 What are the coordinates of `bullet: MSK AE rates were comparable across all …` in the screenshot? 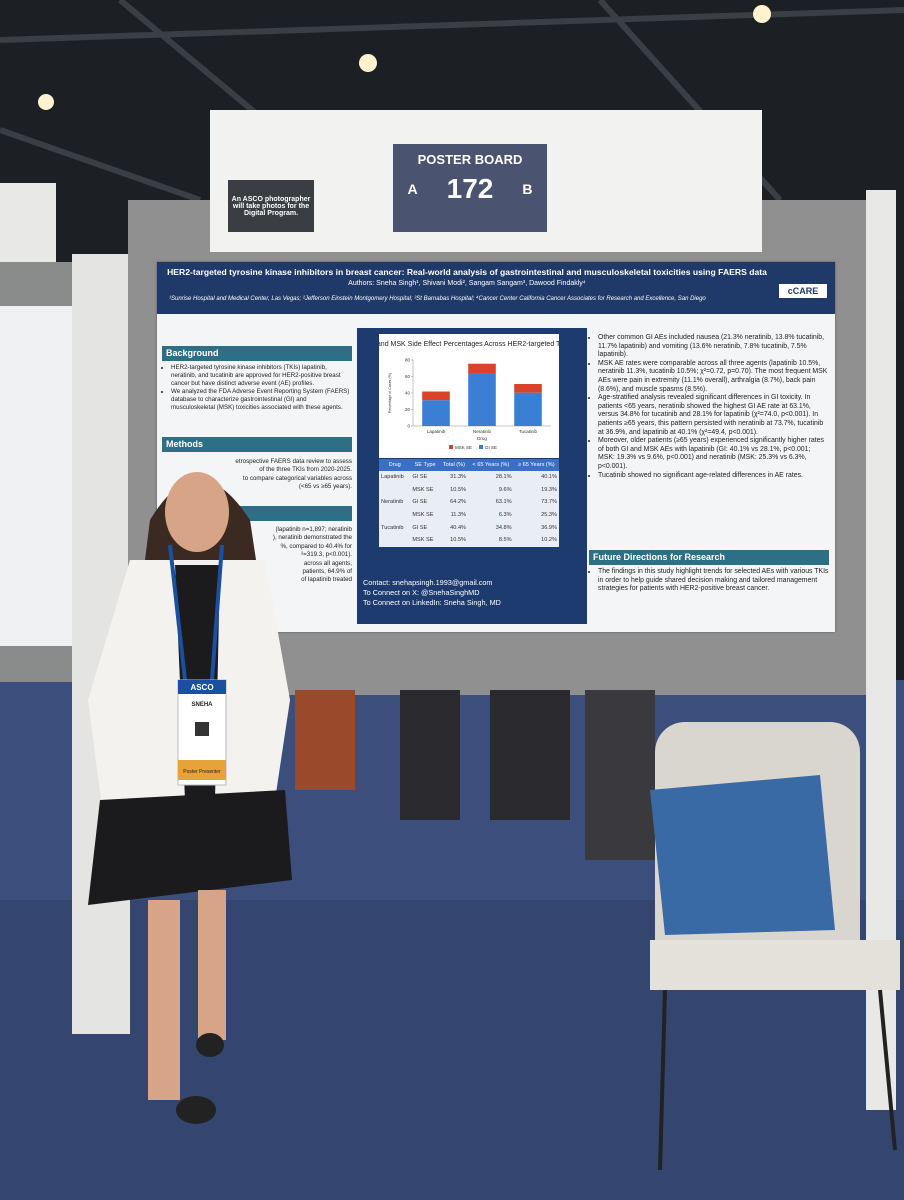 It's located at (713, 377).